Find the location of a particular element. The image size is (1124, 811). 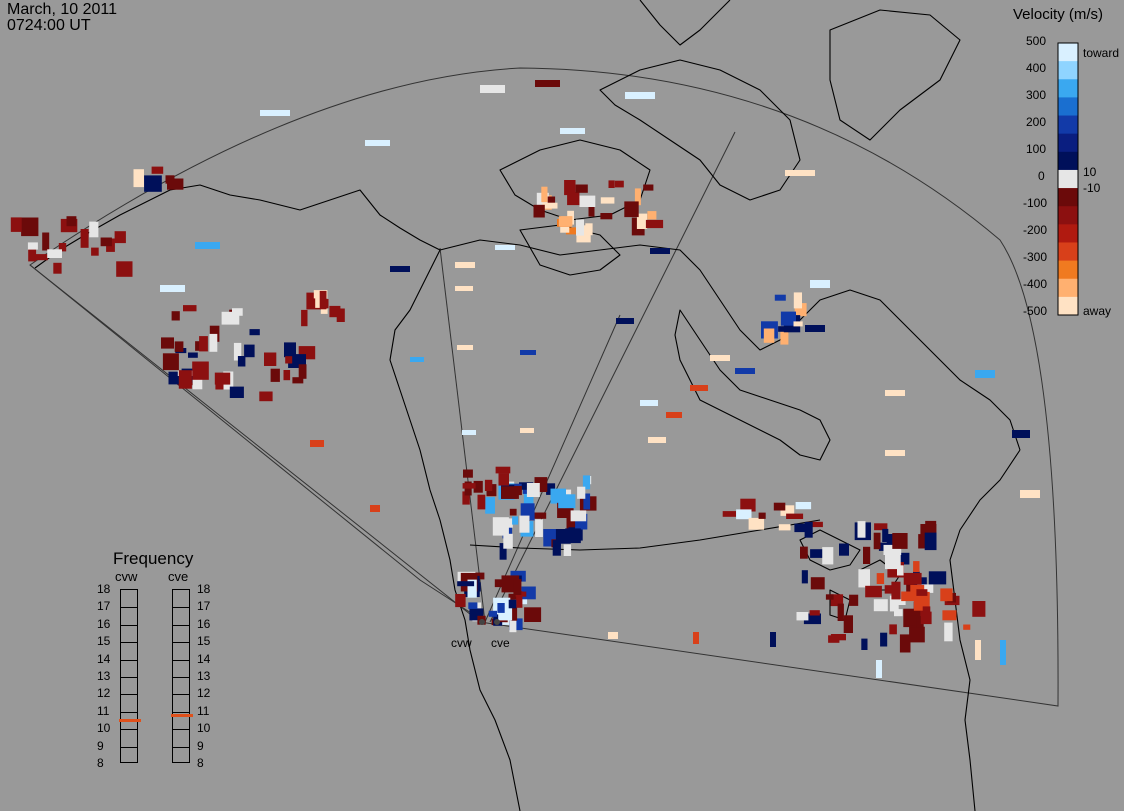

time-label: 0724:00 UT is located at coordinates (49, 25).